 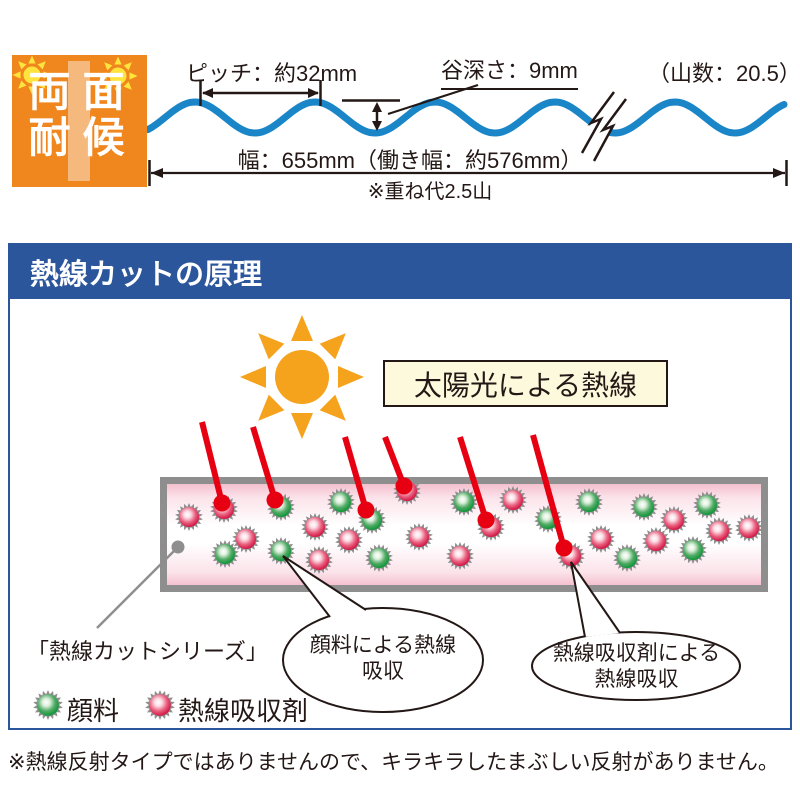 I want to click on valley-depth-label: 谷深さ：9mm, so click(x=509, y=71).